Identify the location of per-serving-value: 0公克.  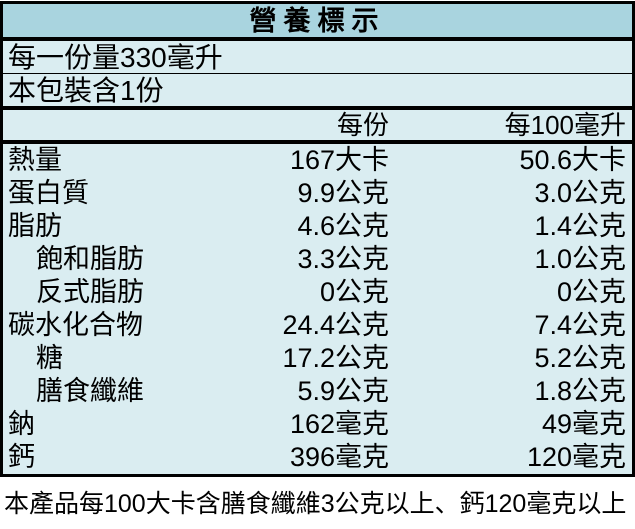
(354, 292).